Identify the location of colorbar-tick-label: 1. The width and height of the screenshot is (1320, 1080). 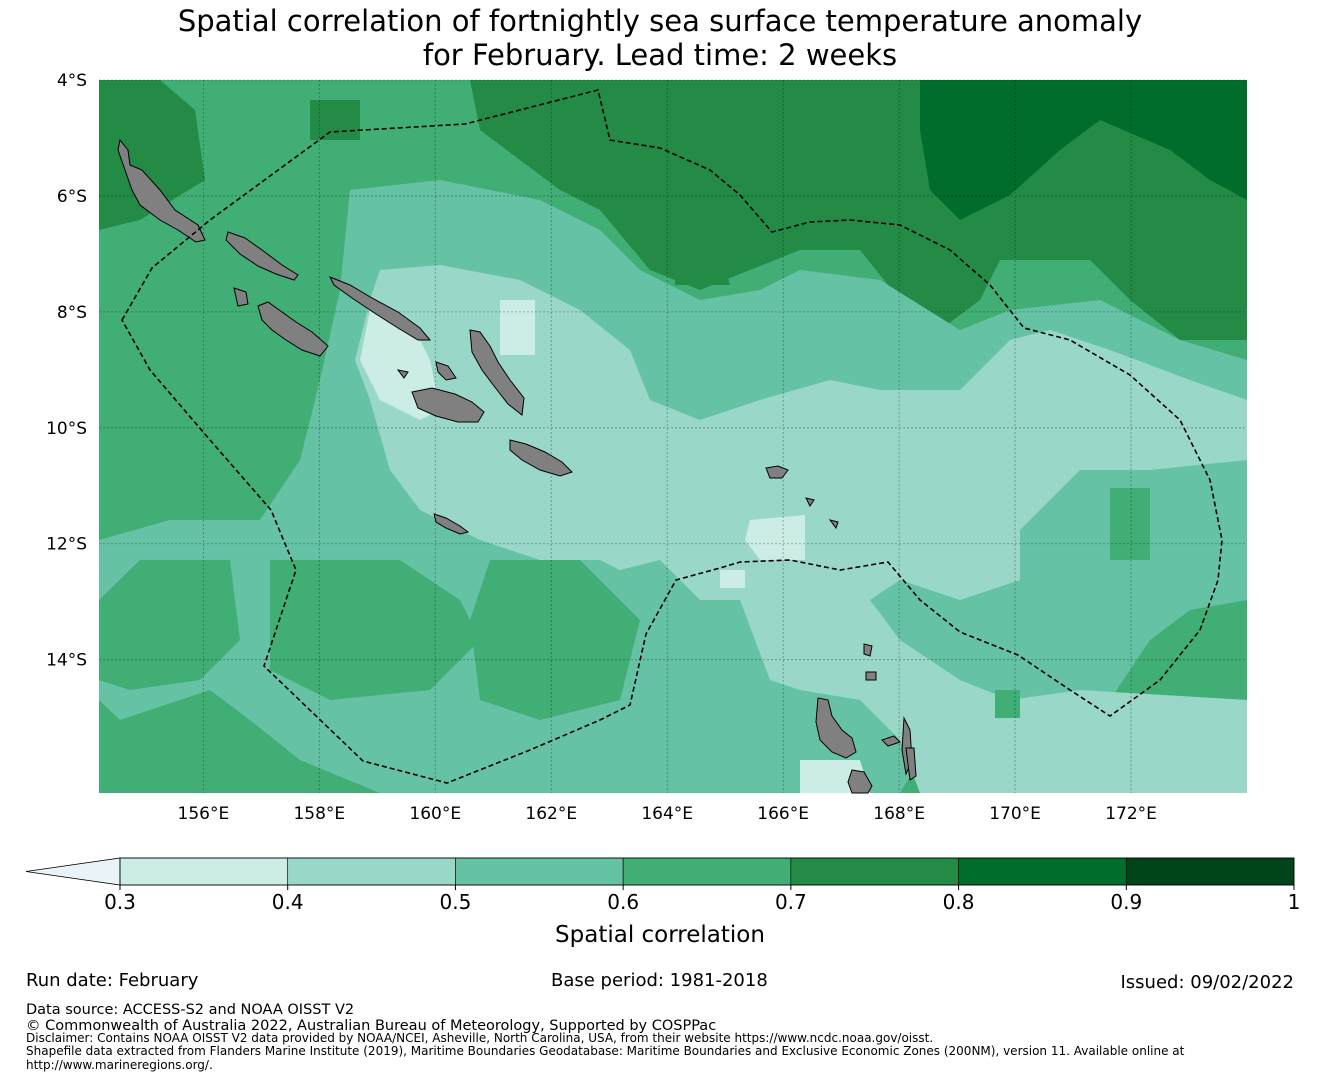
(1294, 902).